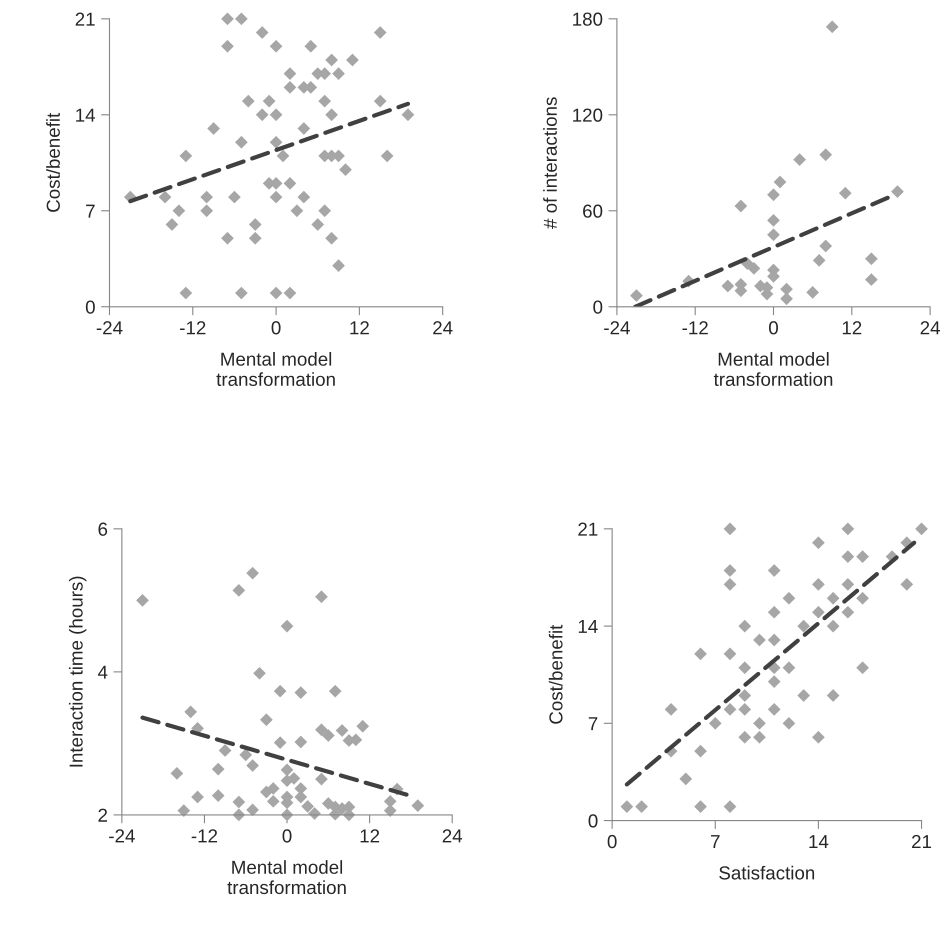  What do you see at coordinates (597, 307) in the screenshot?
I see `y-tick-label: 0` at bounding box center [597, 307].